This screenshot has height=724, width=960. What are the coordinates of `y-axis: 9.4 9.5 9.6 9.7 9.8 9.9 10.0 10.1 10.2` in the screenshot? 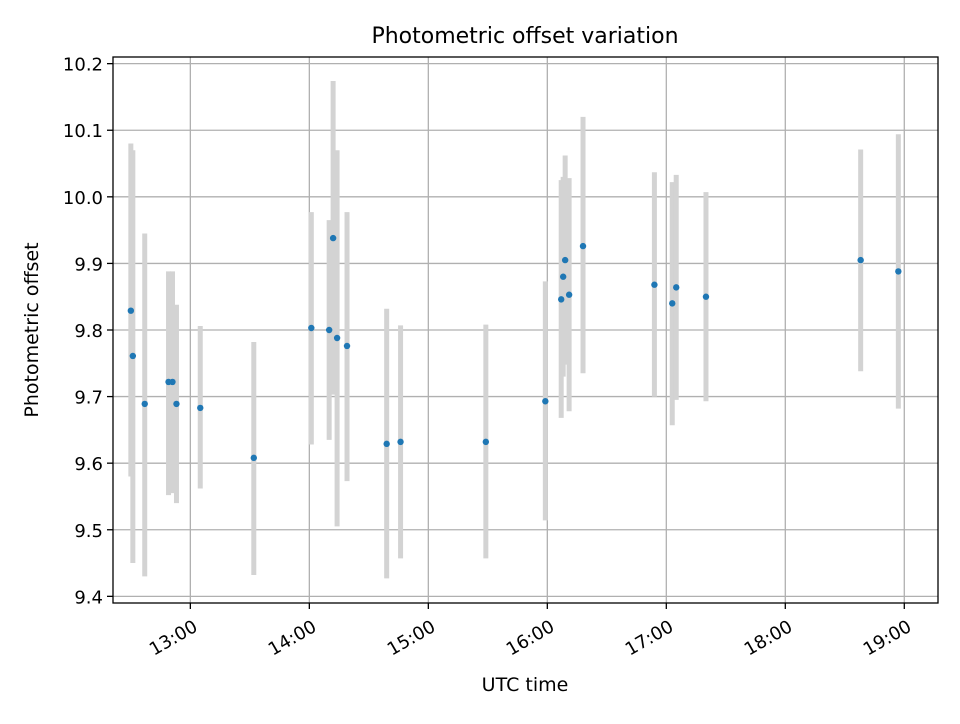 It's located at (88, 331).